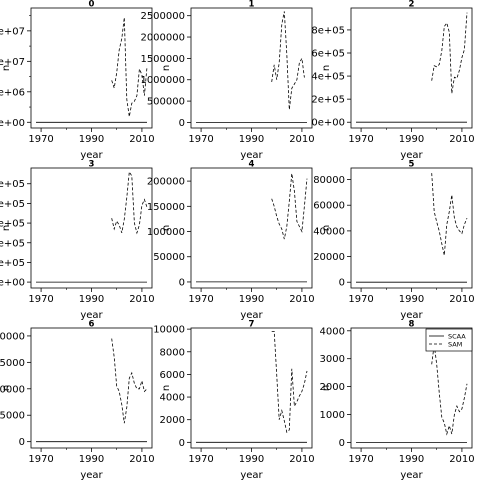  I want to click on y-tick-label: 2.4e+07, so click(12, 31).